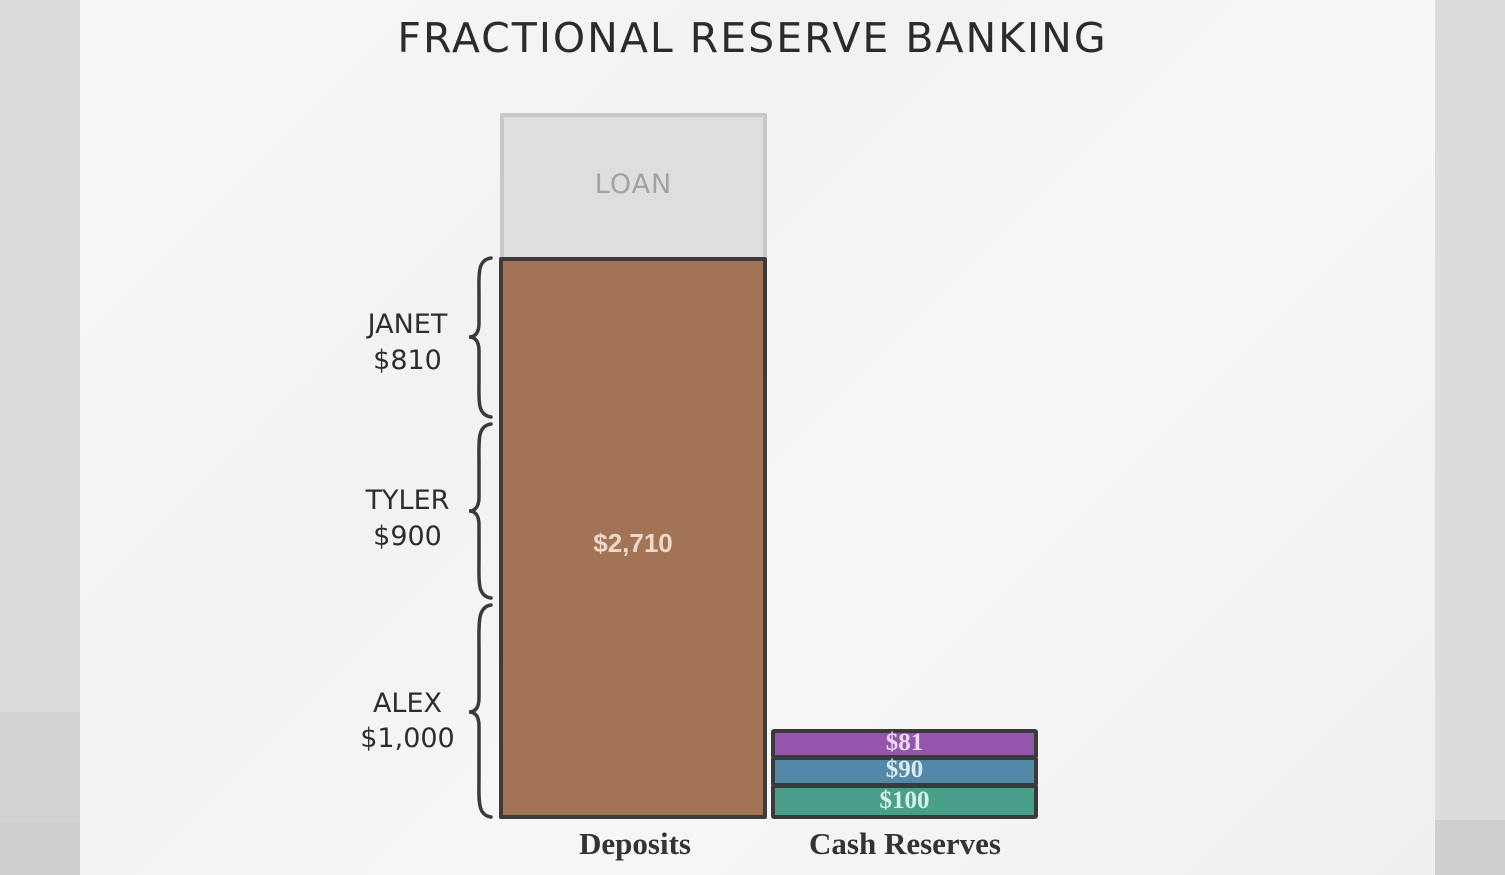 The width and height of the screenshot is (1505, 875). I want to click on loan-label: LOAN, so click(633, 184).